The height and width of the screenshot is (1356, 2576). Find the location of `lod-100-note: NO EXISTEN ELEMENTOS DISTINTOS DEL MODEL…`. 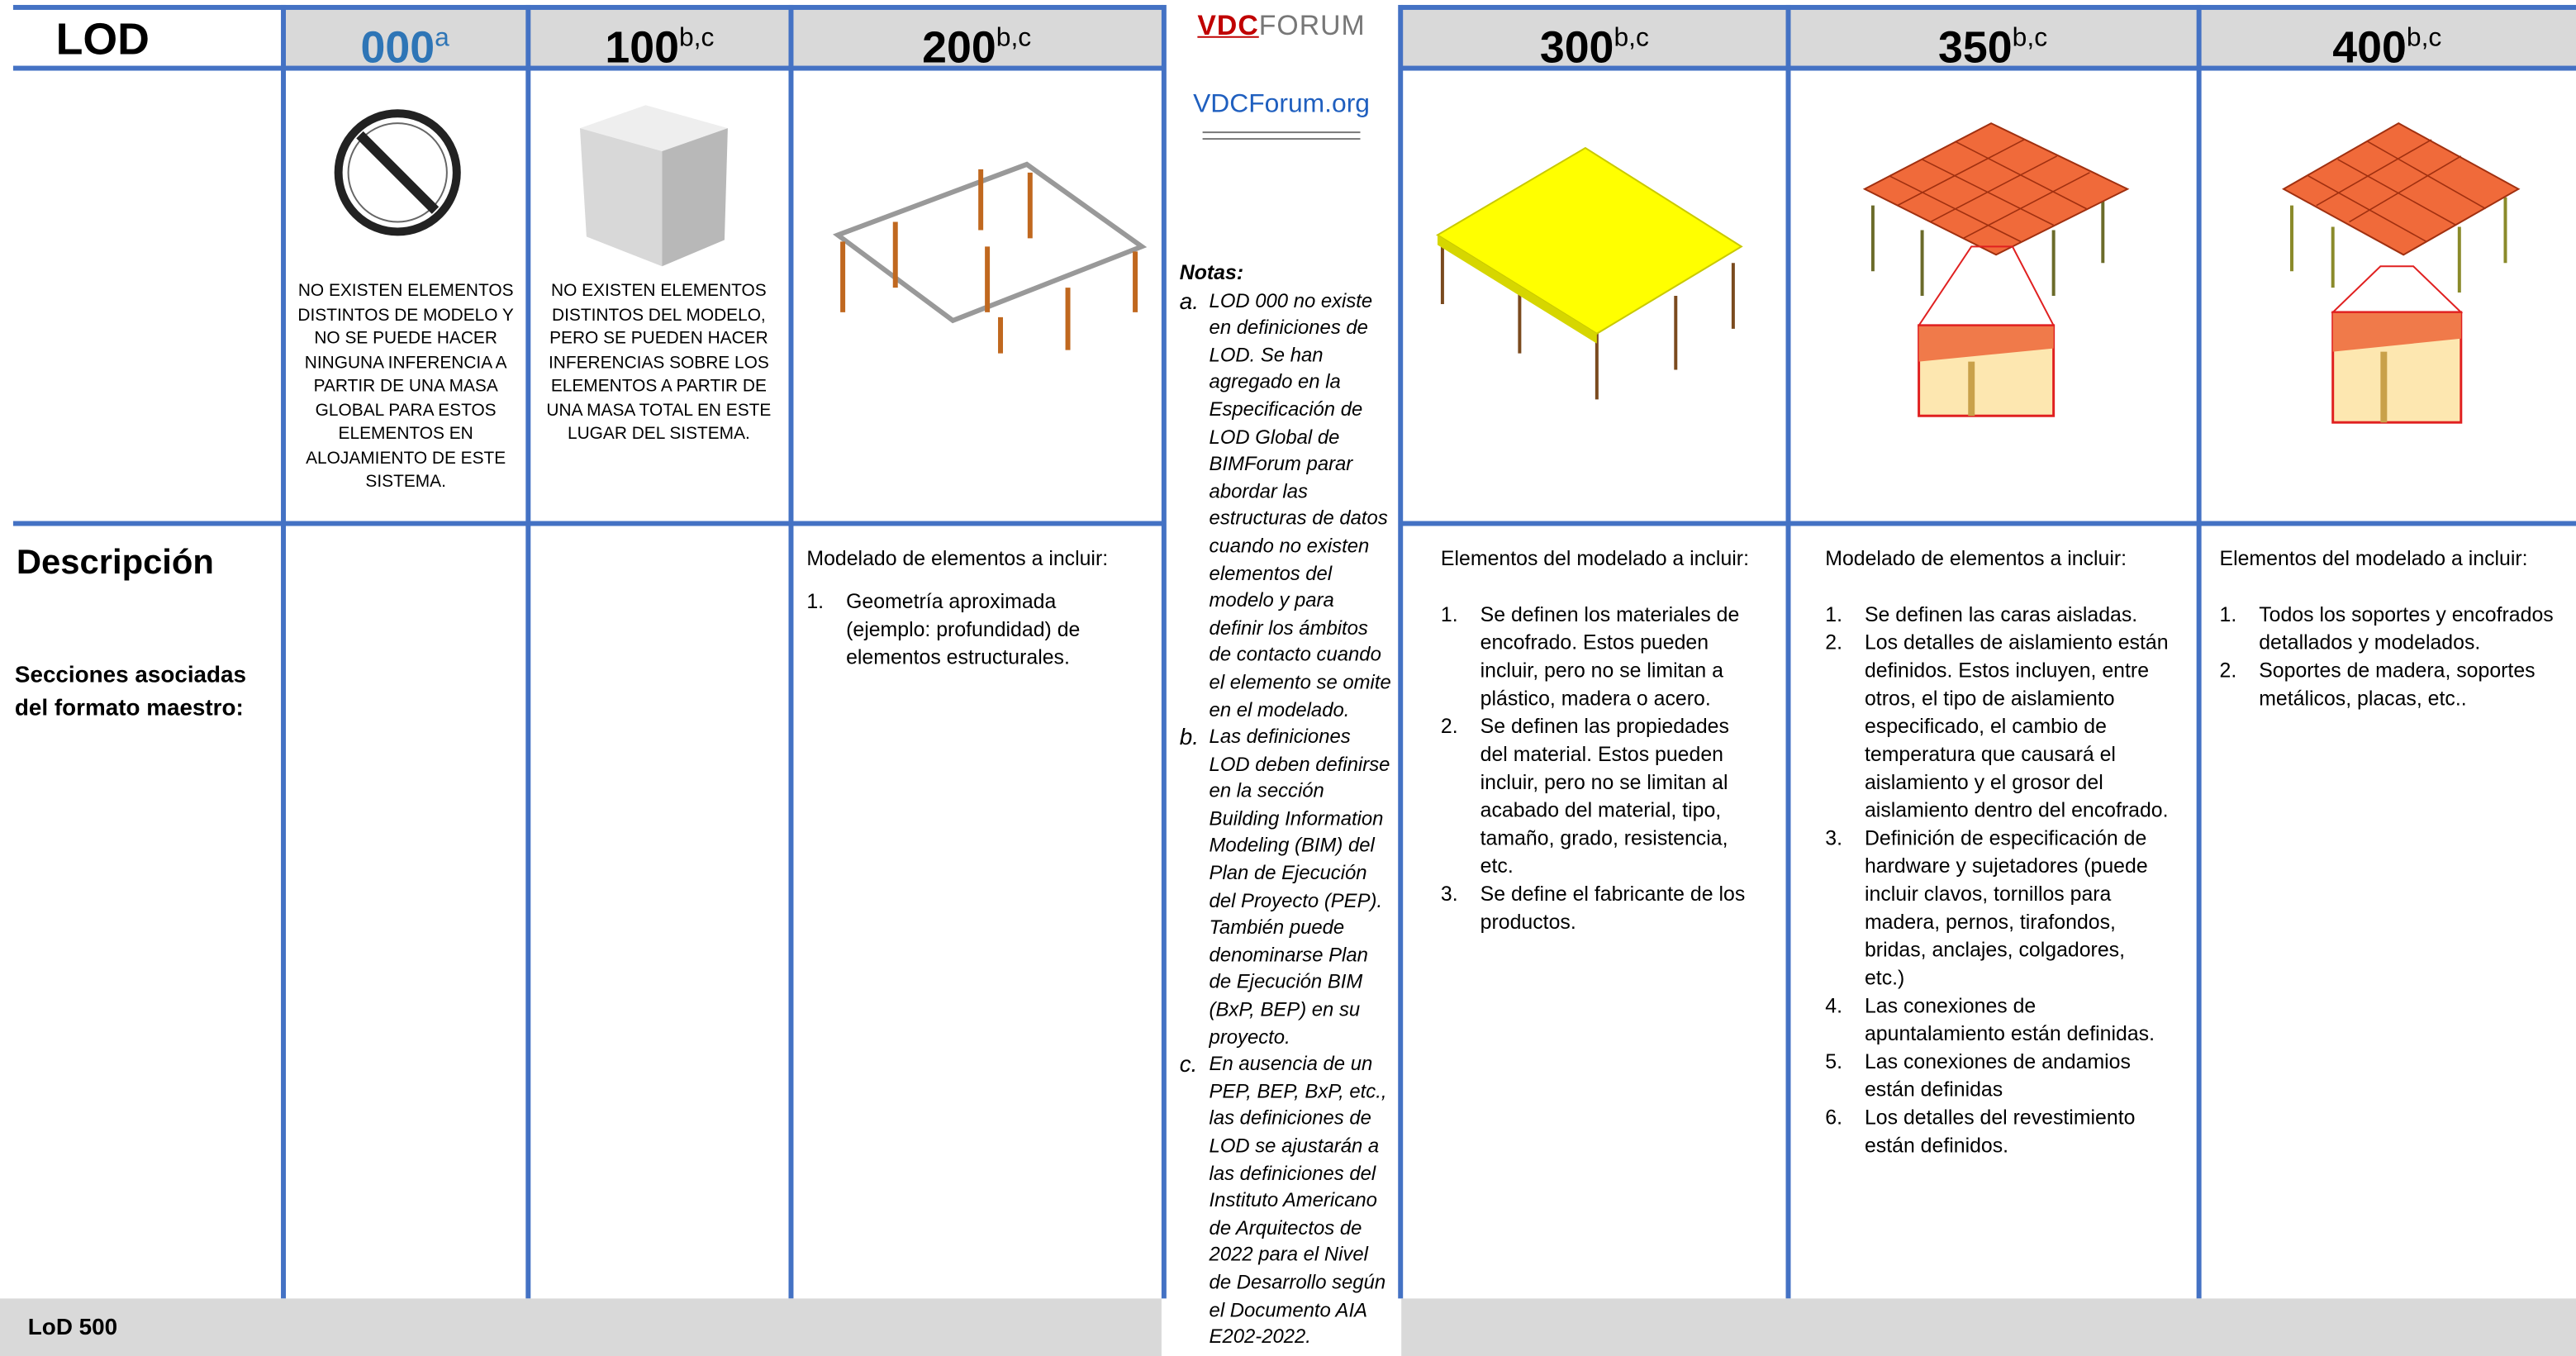

lod-100-note: NO EXISTEN ELEMENTOS DISTINTOS DEL MODEL… is located at coordinates (659, 363).